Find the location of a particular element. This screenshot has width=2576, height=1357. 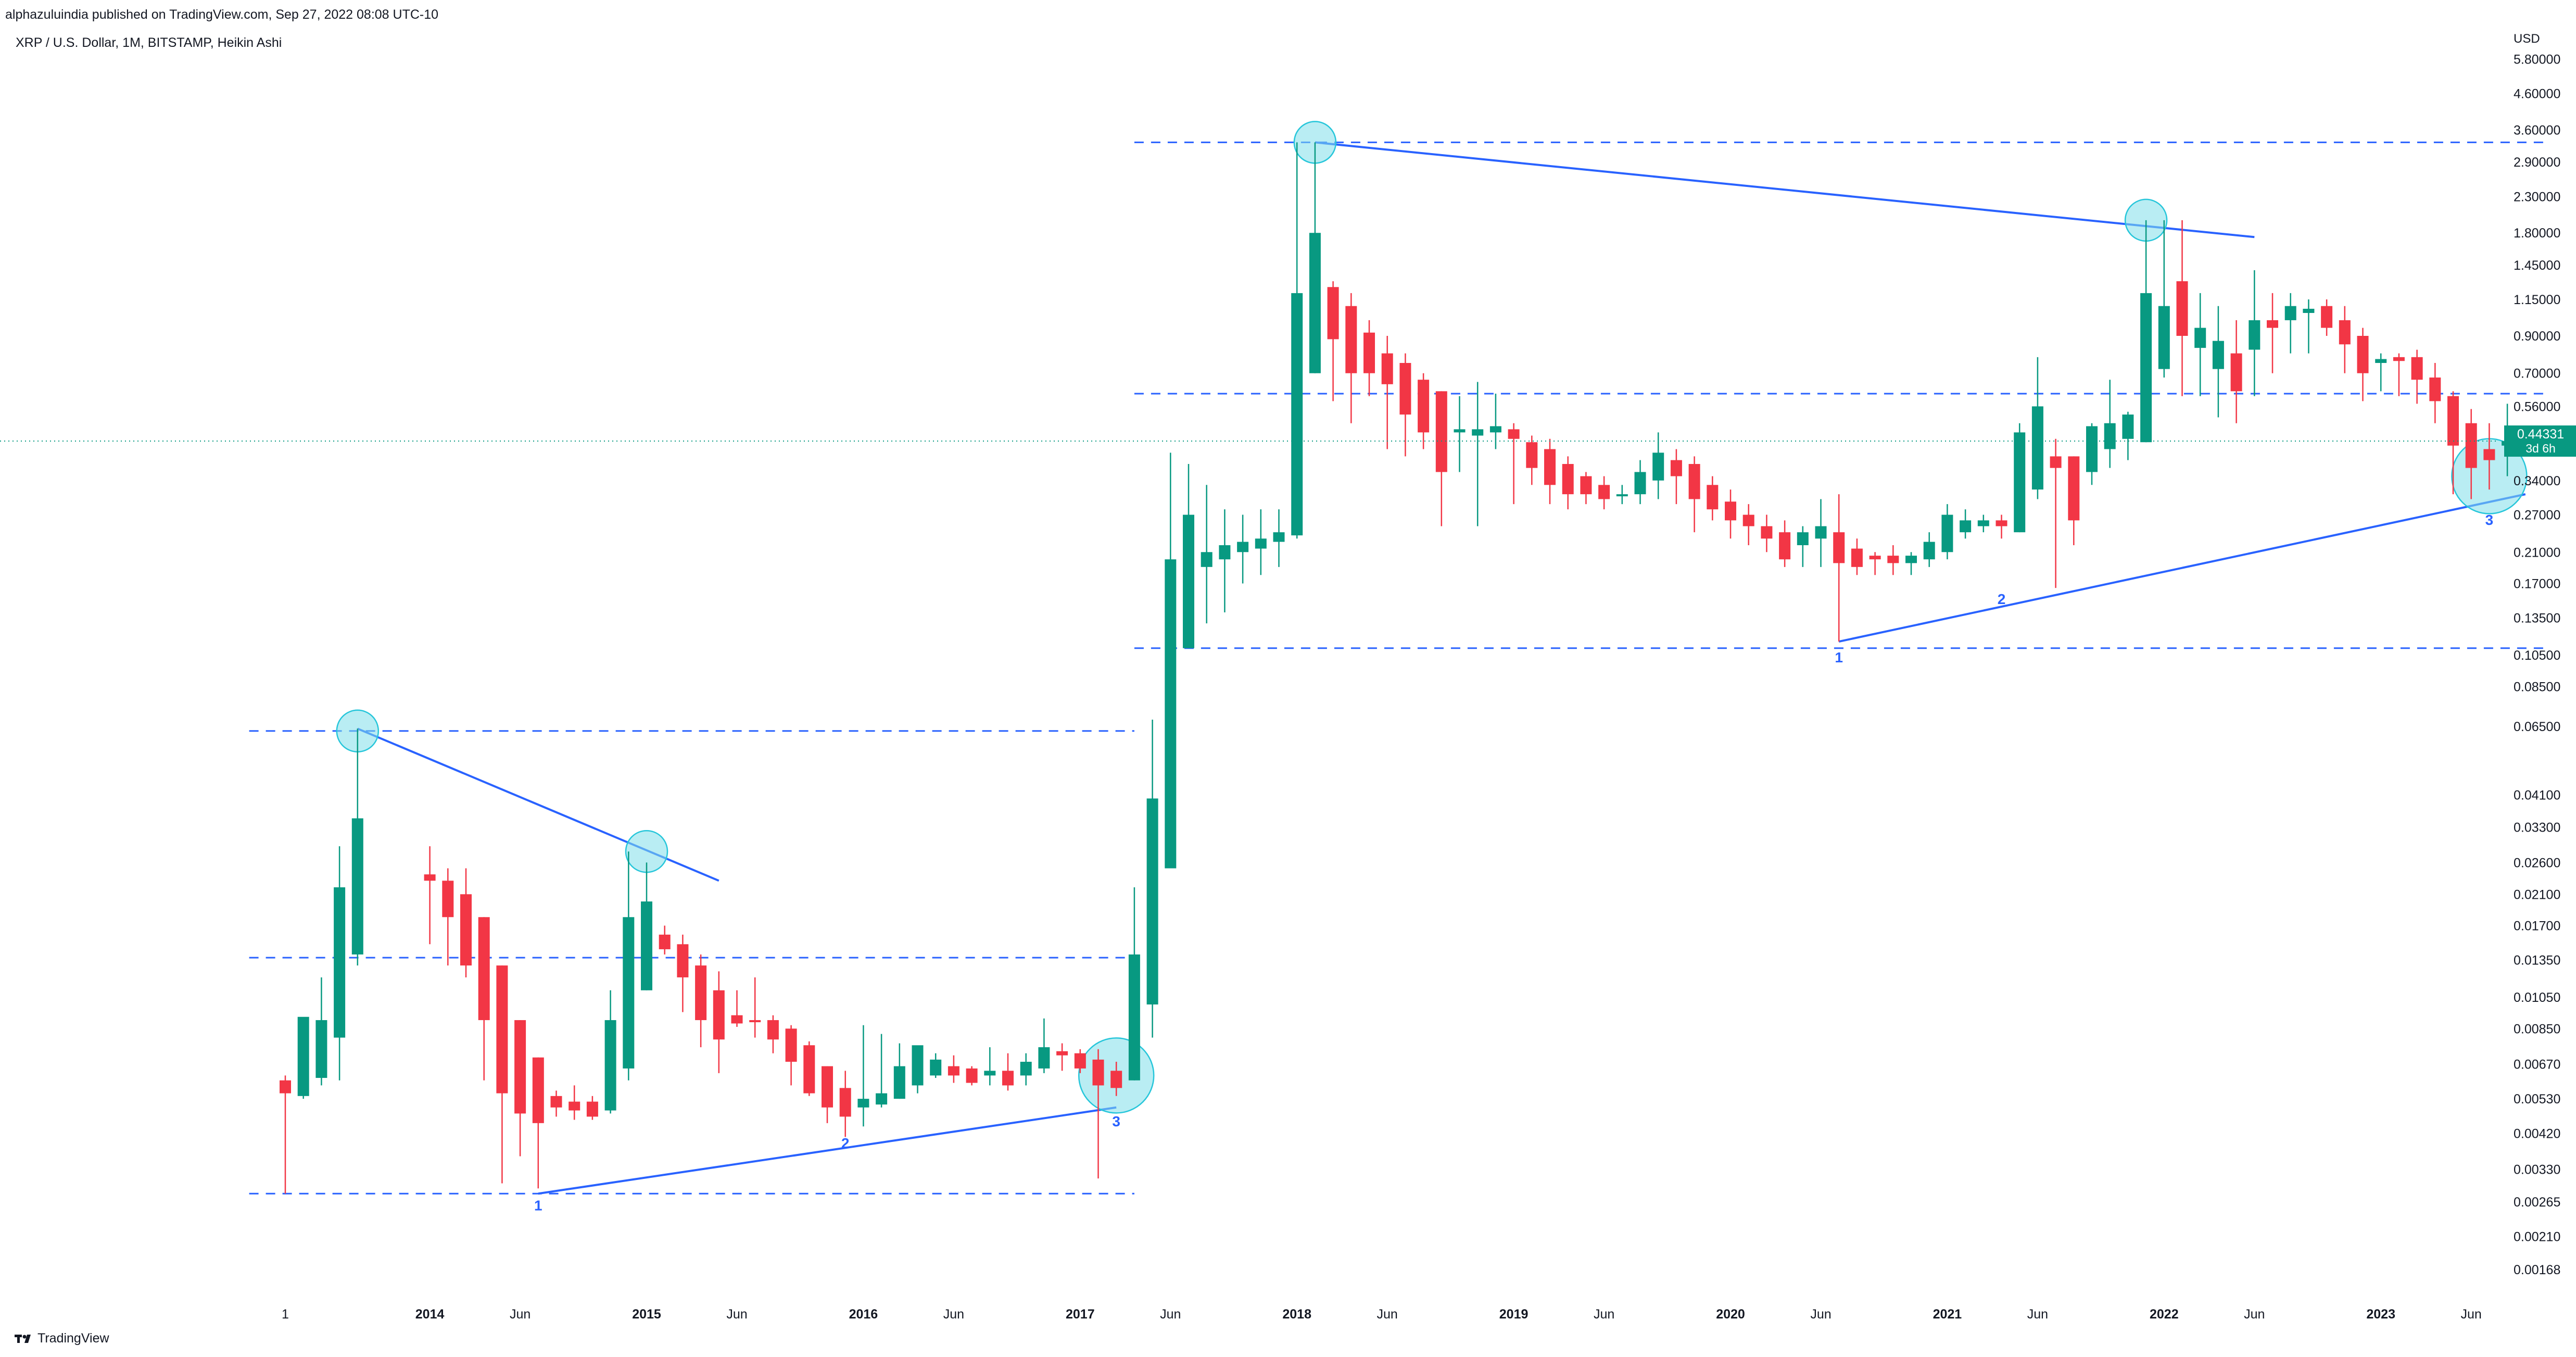

tradingview-logo: TradingView is located at coordinates (62, 1339).